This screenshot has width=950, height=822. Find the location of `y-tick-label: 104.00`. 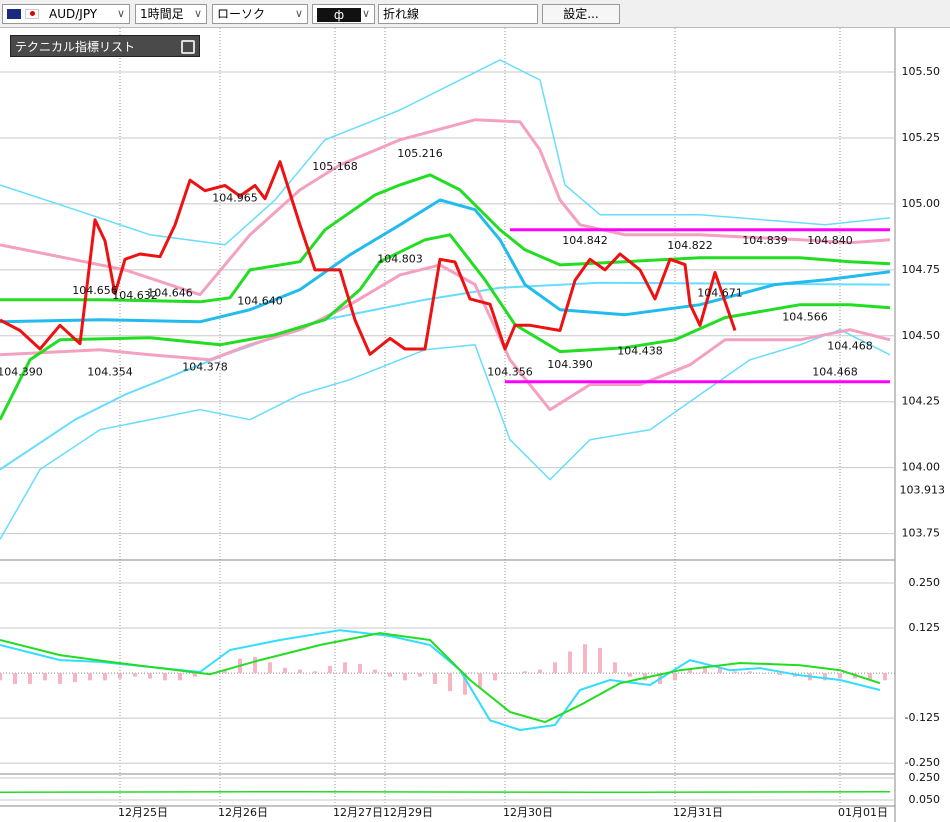

y-tick-label: 104.00 is located at coordinates (921, 467).